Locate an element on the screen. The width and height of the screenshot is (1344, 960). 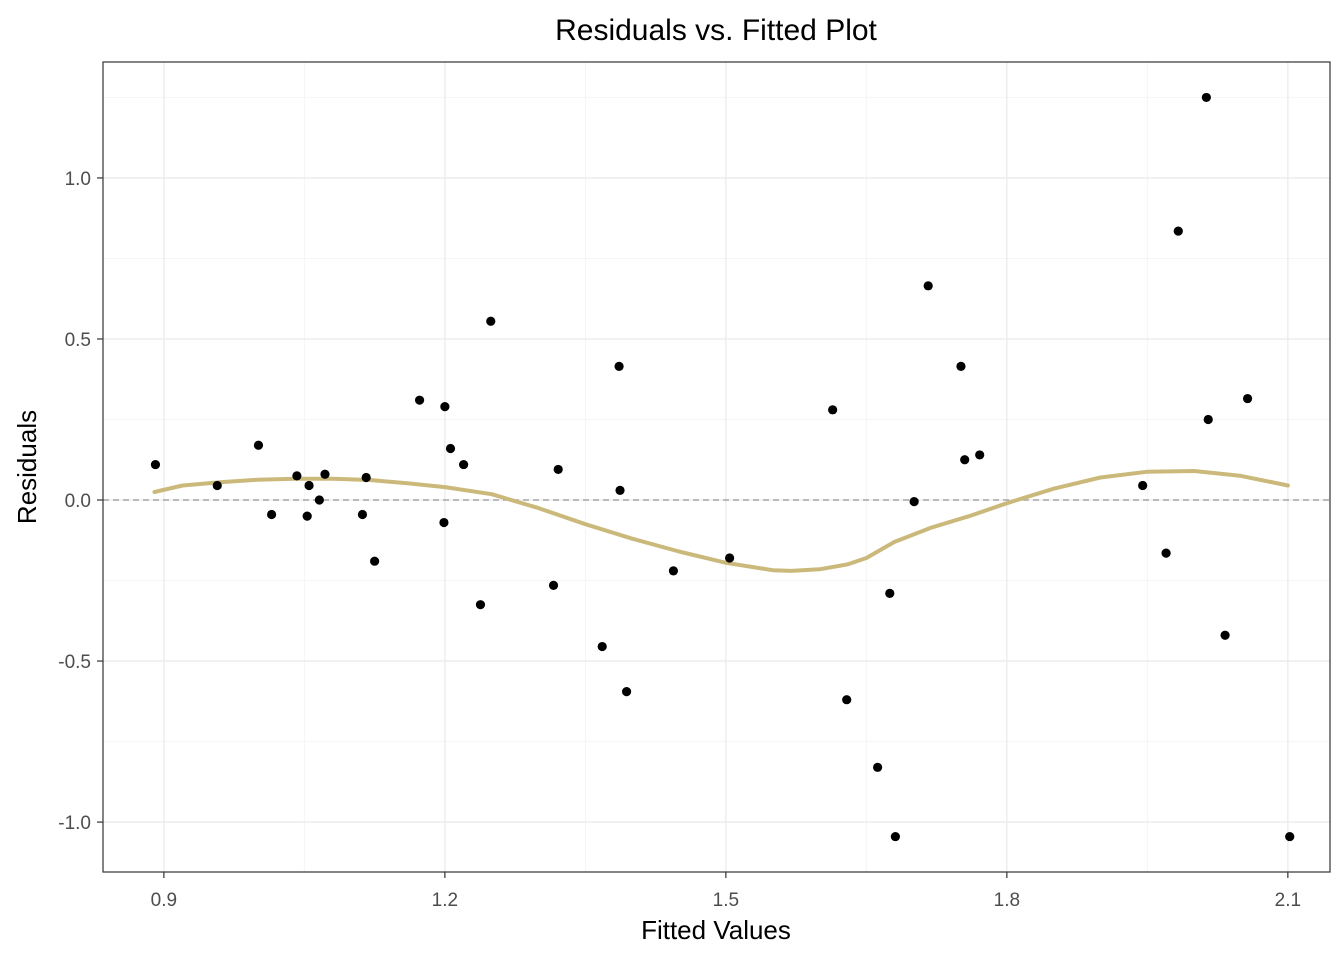
smooth-line is located at coordinates (721, 521).